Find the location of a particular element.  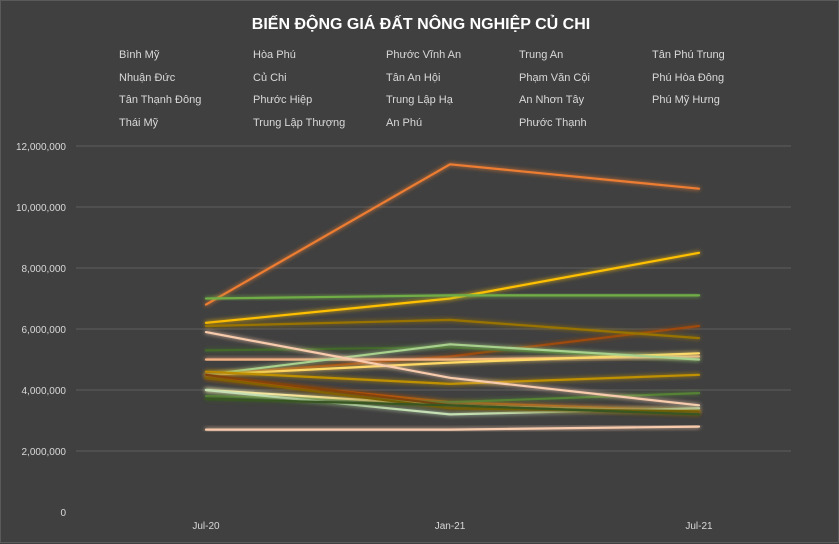

legend-label: Phước Hiệp is located at coordinates (282, 100).